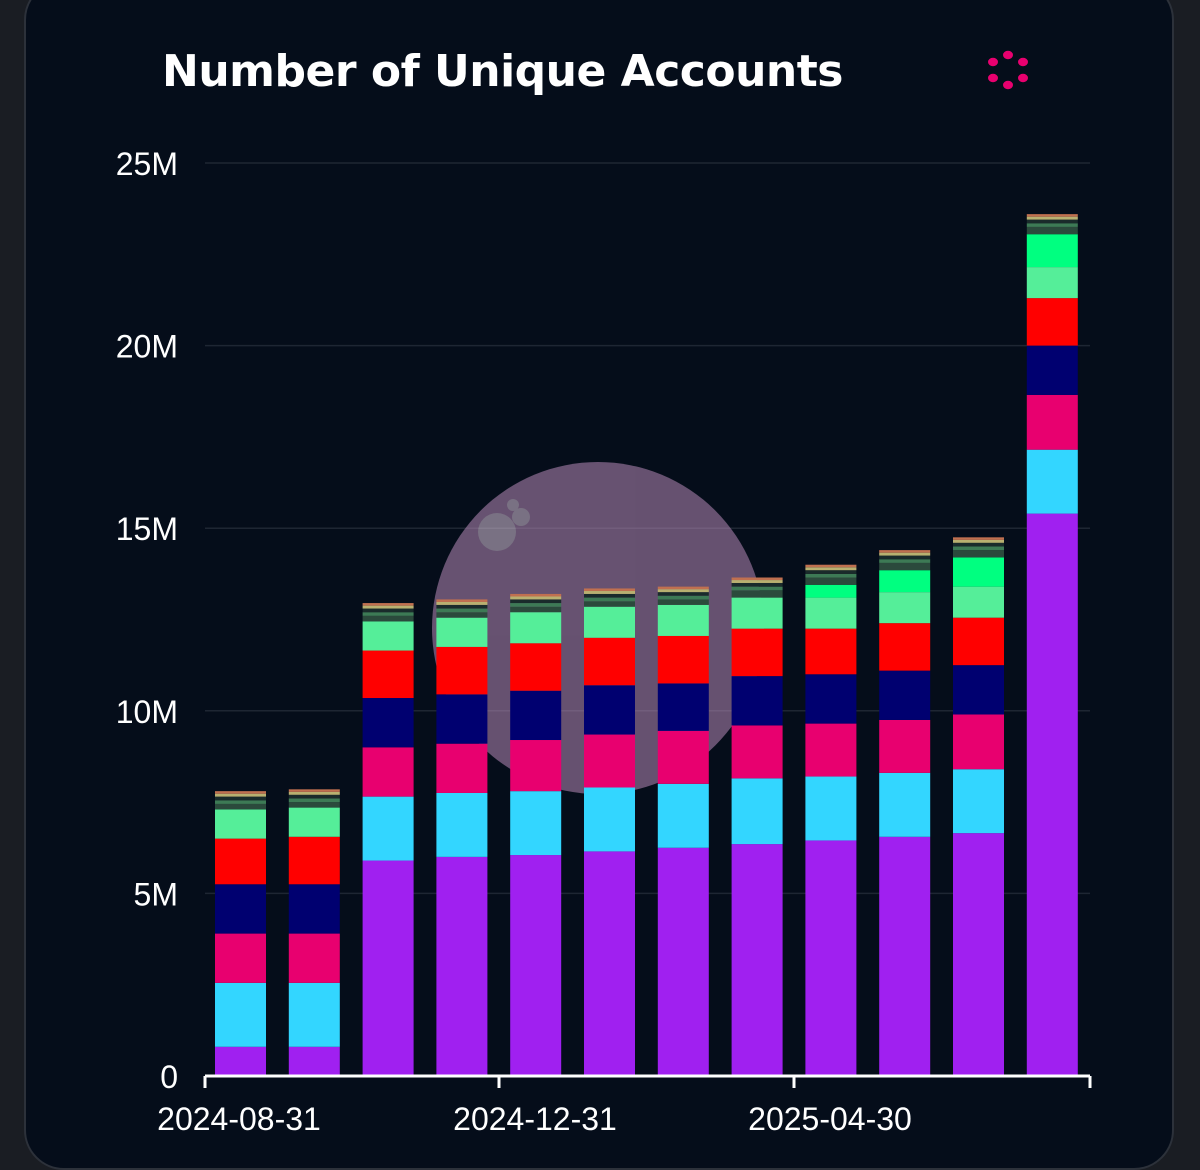 The width and height of the screenshot is (1200, 1170). Describe the element at coordinates (147, 529) in the screenshot. I see `y-tick-label: 15M` at that location.